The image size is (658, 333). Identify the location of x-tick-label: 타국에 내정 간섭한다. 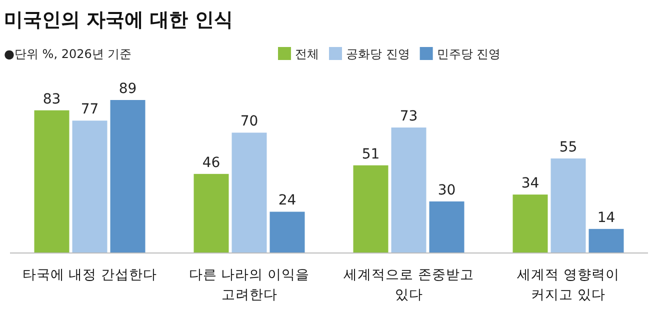
(90, 275).